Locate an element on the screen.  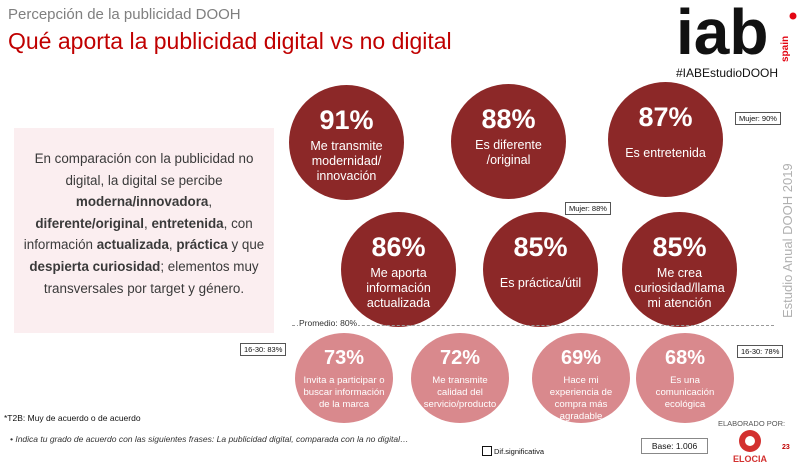
stat-percent: 73% is located at coordinates (344, 358).